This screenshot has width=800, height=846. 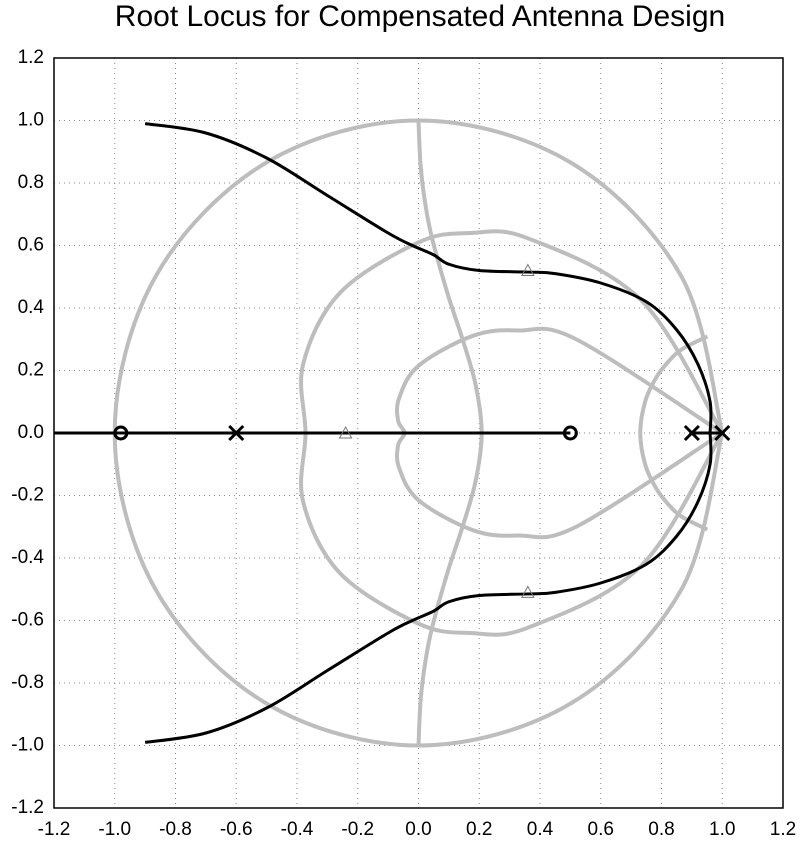 I want to click on y-tick-label: 0.4, so click(x=31, y=307).